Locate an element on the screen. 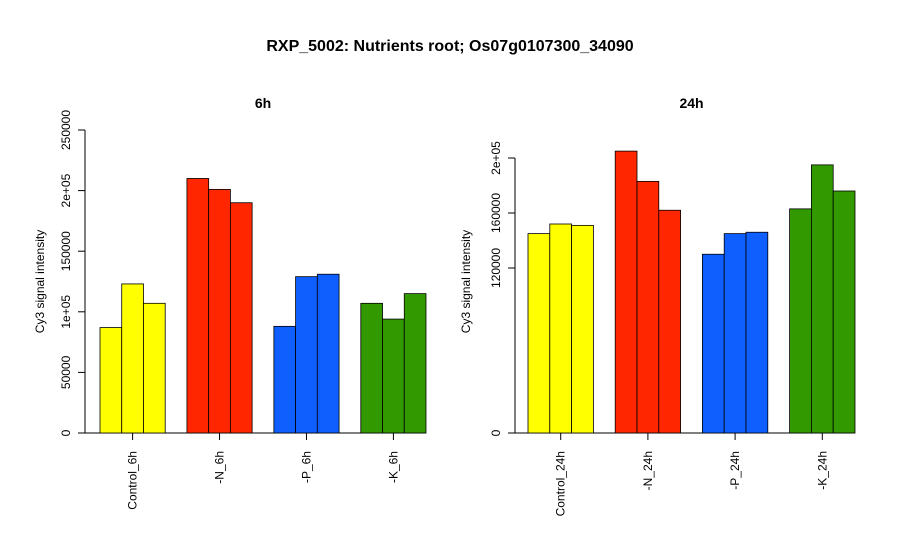 The height and width of the screenshot is (550, 900). y-tick-label: 1e+05 is located at coordinates (66, 312).